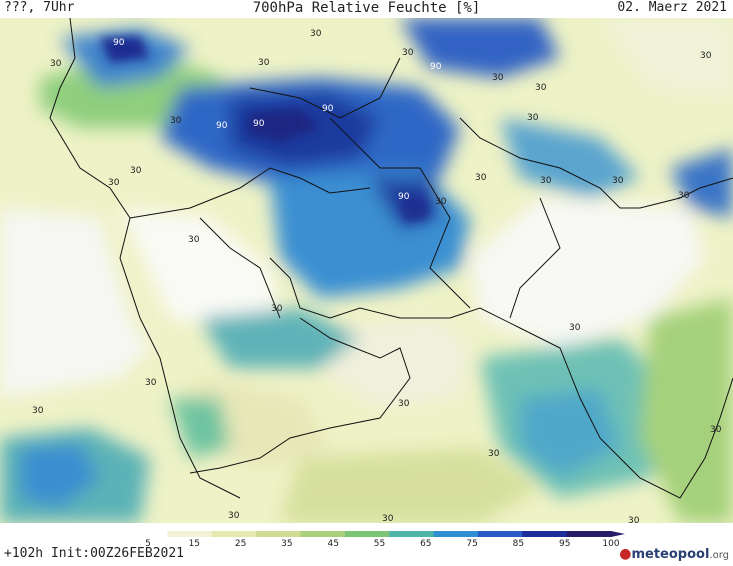 The image size is (733, 566). Describe the element at coordinates (471, 543) in the screenshot. I see `colorbar-tick-label: 75` at that location.